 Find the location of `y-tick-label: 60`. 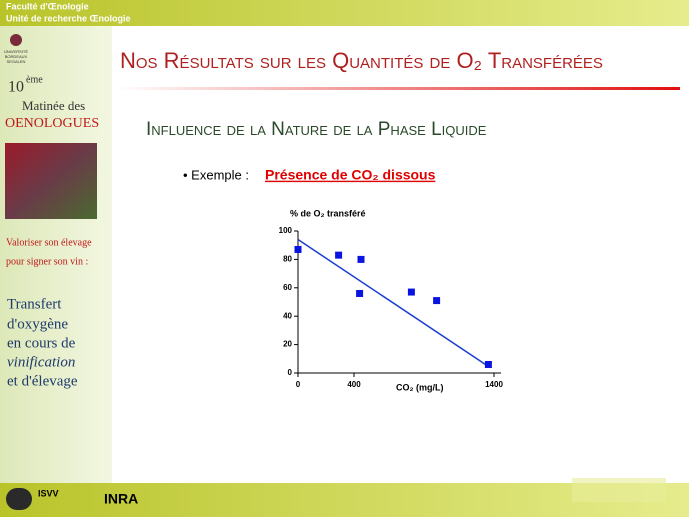

y-tick-label: 60 is located at coordinates (287, 287).